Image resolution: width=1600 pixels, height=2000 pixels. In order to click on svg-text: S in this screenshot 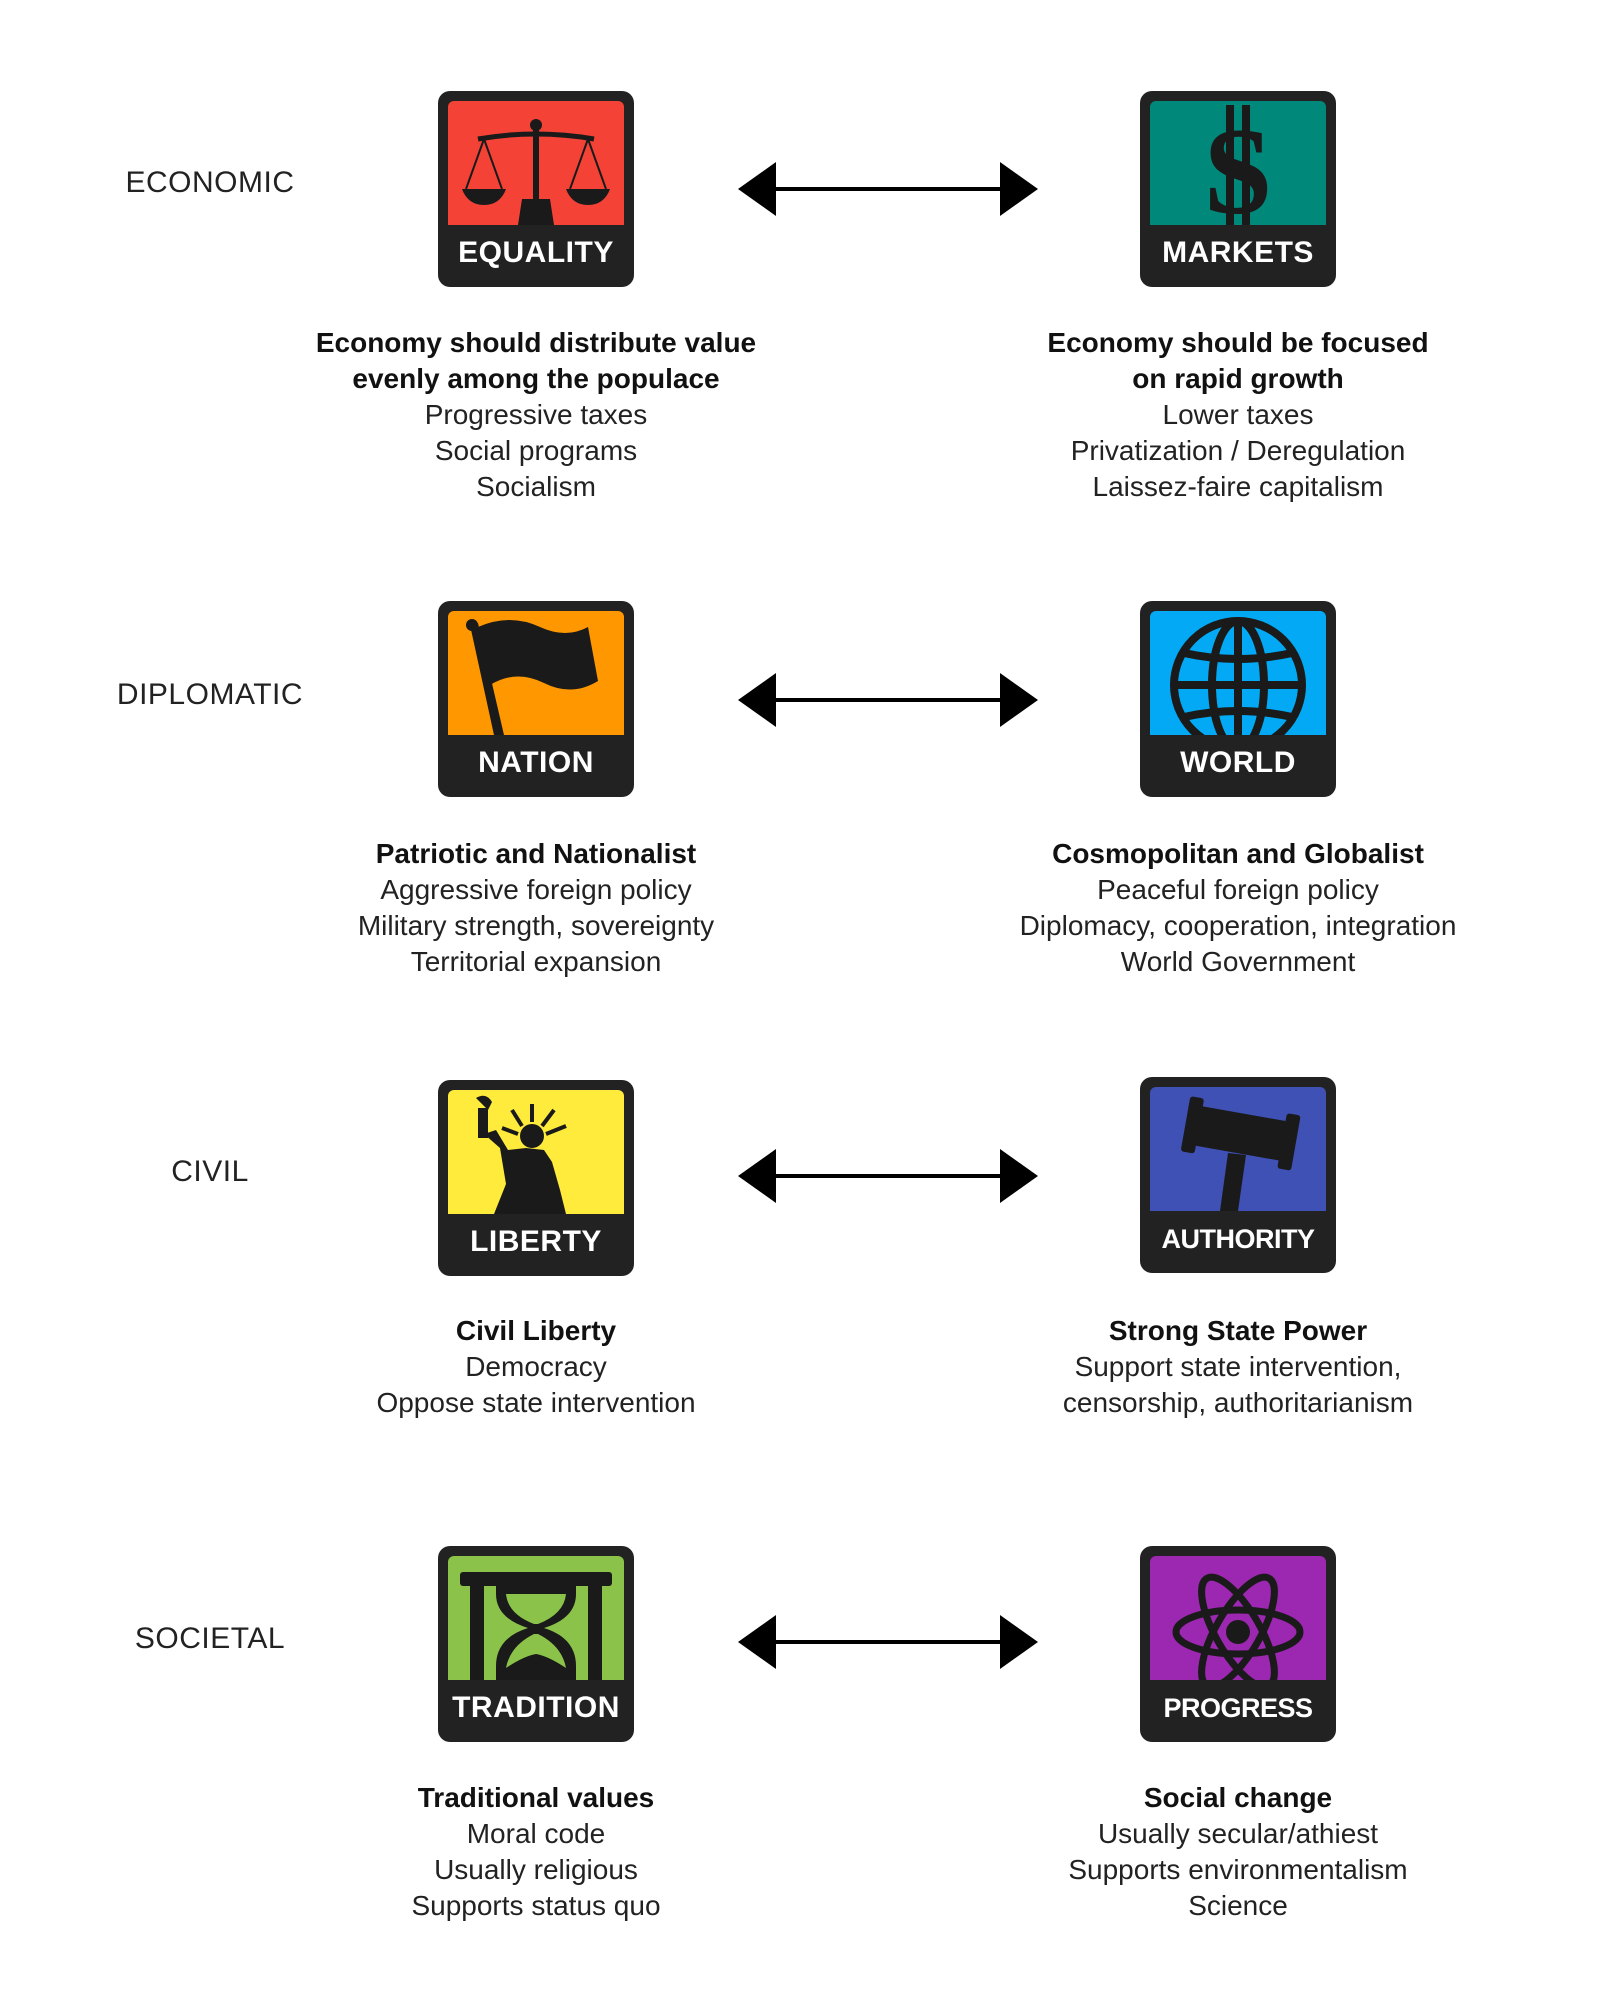, I will do `click(1238, 164)`.